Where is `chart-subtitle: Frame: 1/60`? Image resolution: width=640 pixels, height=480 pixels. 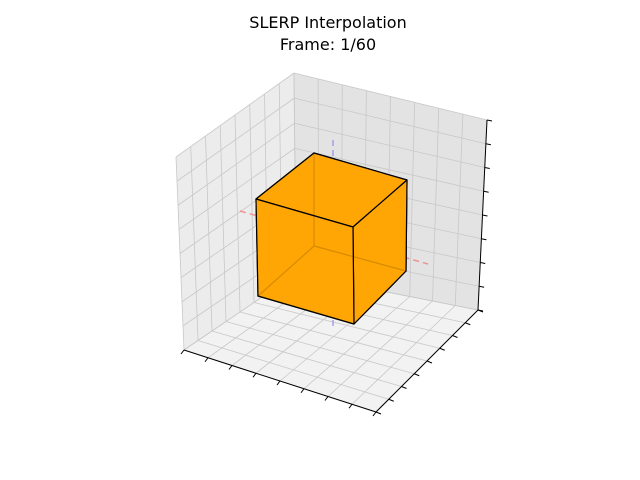 chart-subtitle: Frame: 1/60 is located at coordinates (328, 44).